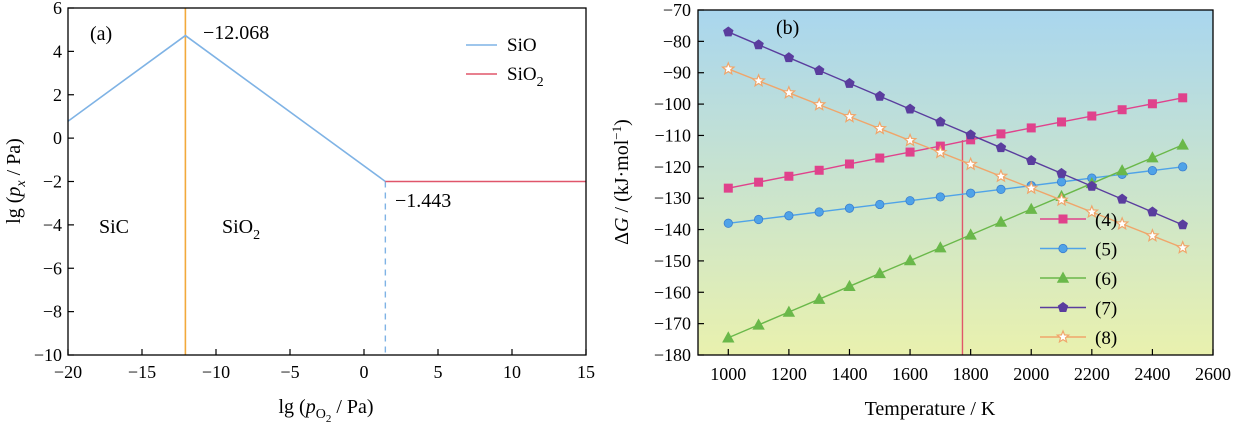 This screenshot has height=422, width=1241. What do you see at coordinates (423, 201) in the screenshot?
I see `annotation-right-boundary: −1.443` at bounding box center [423, 201].